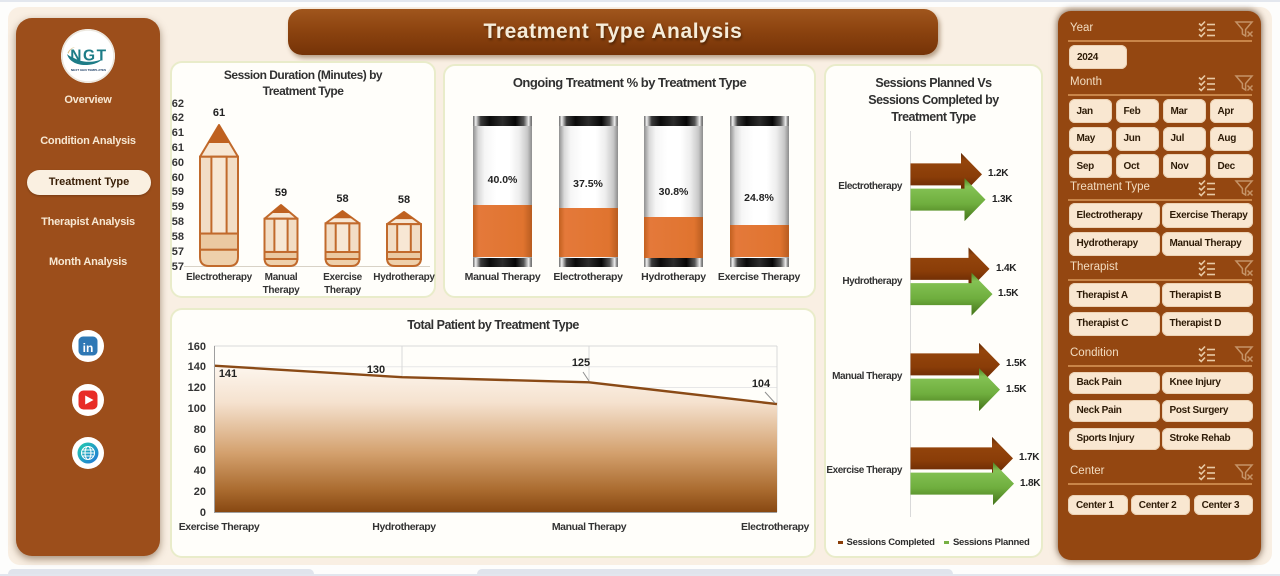 This screenshot has width=1280, height=576. What do you see at coordinates (88, 70) in the screenshot?
I see `svg-text: NEXT GEN TEMPLATES` at bounding box center [88, 70].